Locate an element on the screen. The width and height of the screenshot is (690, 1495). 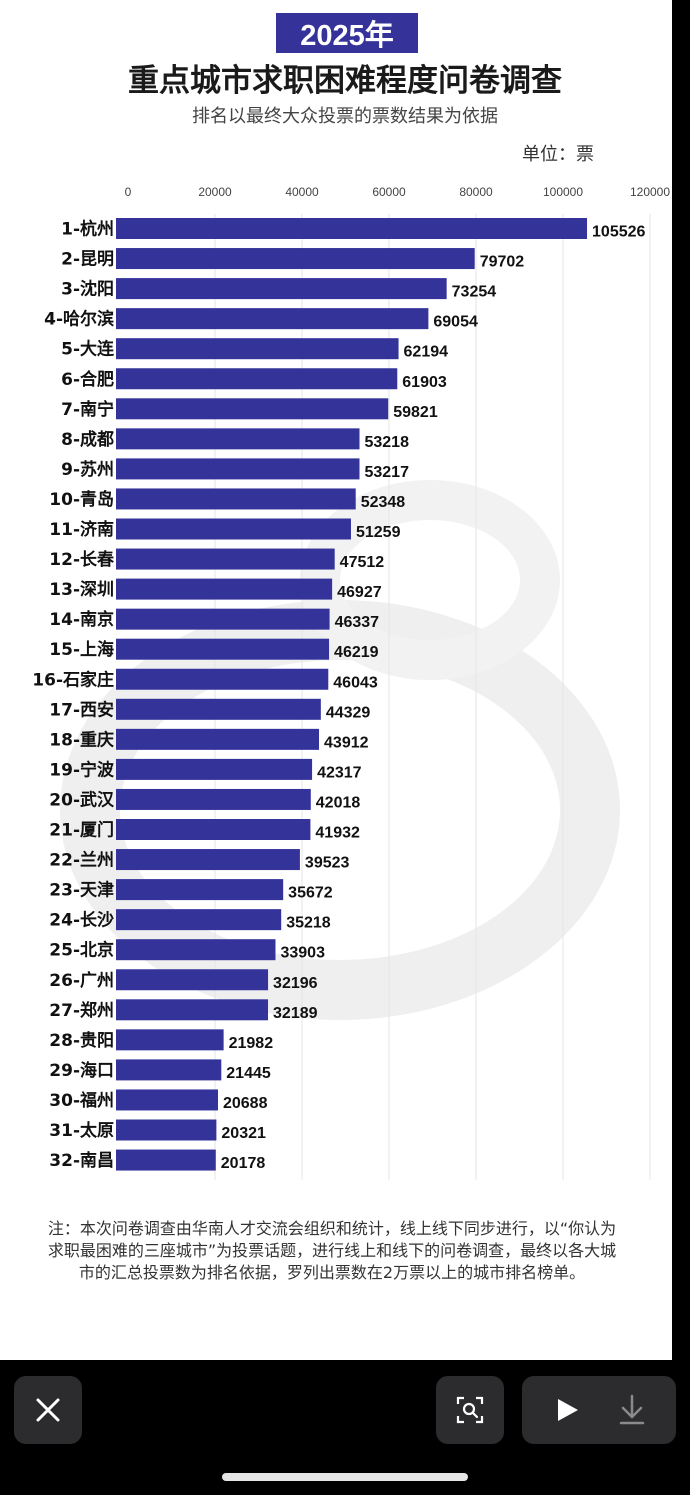
data-label: 41932 is located at coordinates (337, 833).